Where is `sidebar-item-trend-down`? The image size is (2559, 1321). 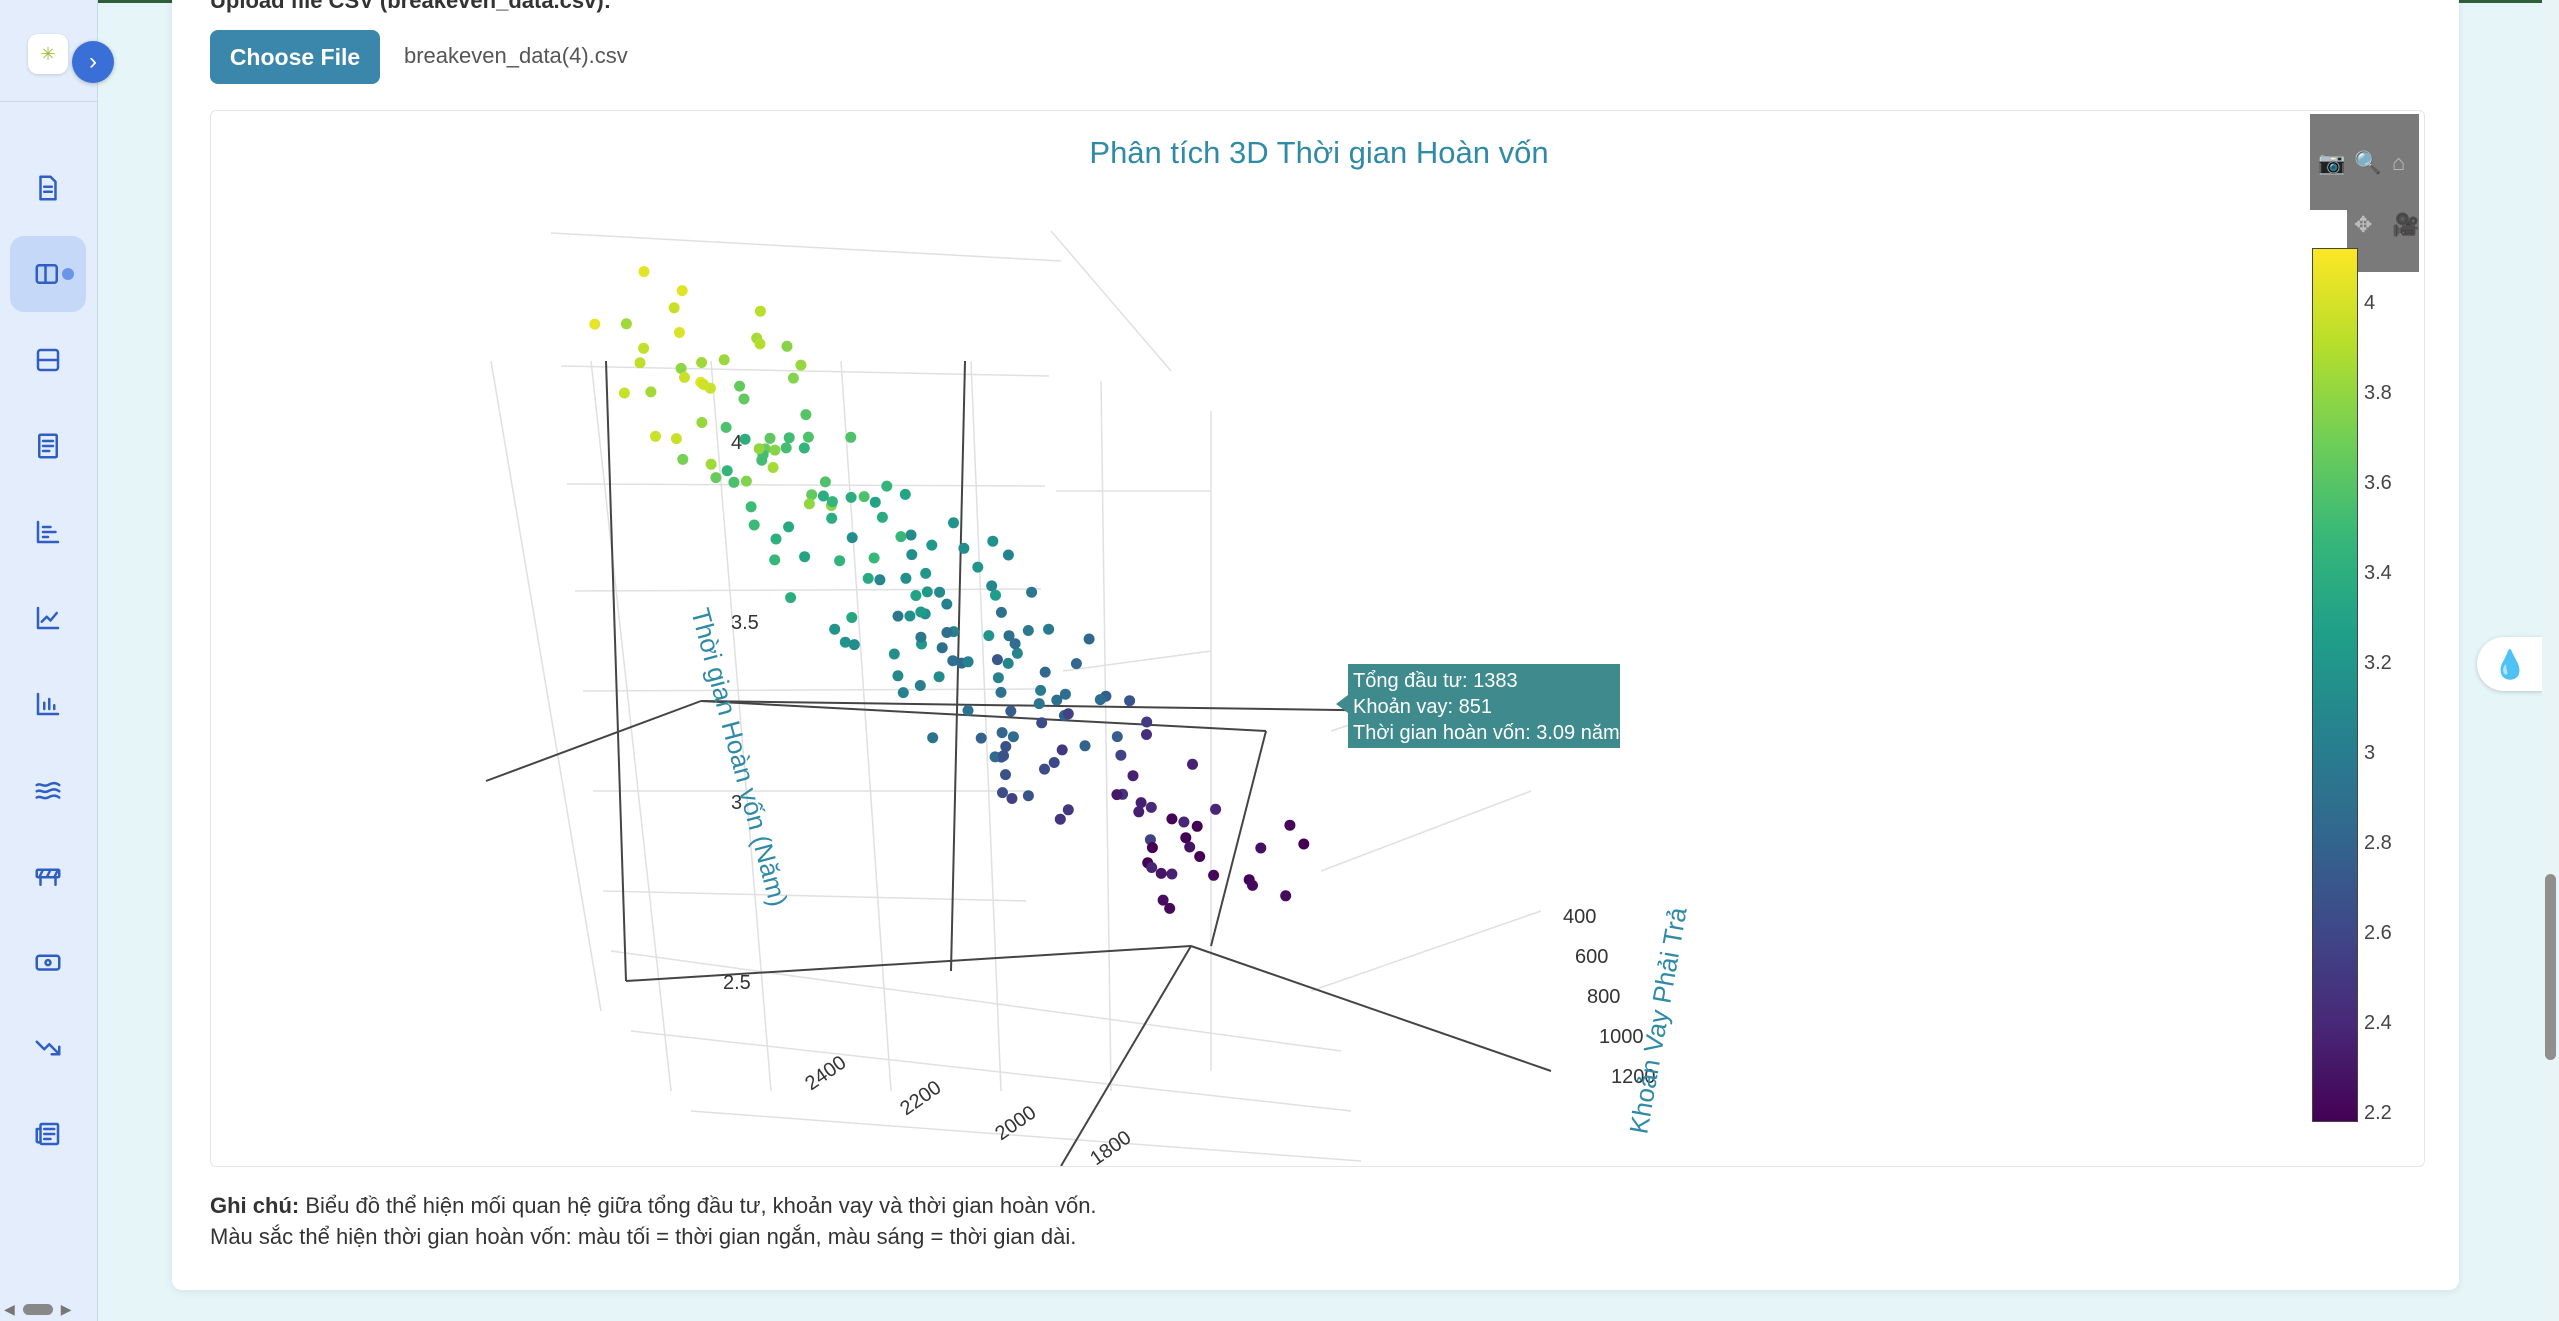 sidebar-item-trend-down is located at coordinates (48, 1048).